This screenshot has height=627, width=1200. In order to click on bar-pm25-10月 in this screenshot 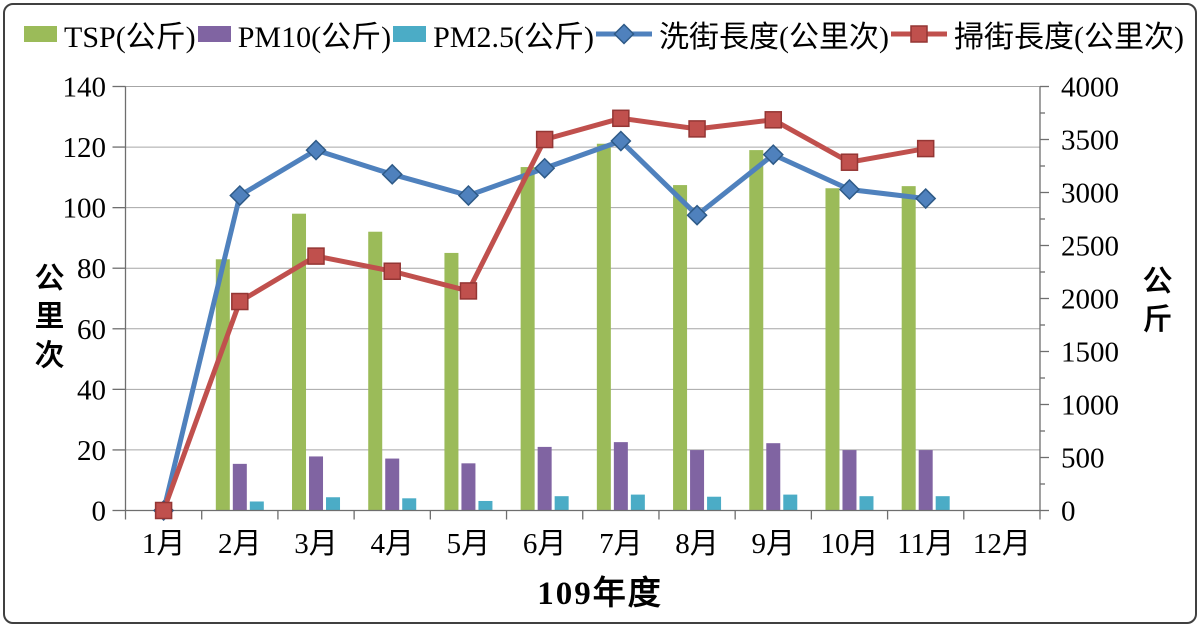, I will do `click(866, 503)`.